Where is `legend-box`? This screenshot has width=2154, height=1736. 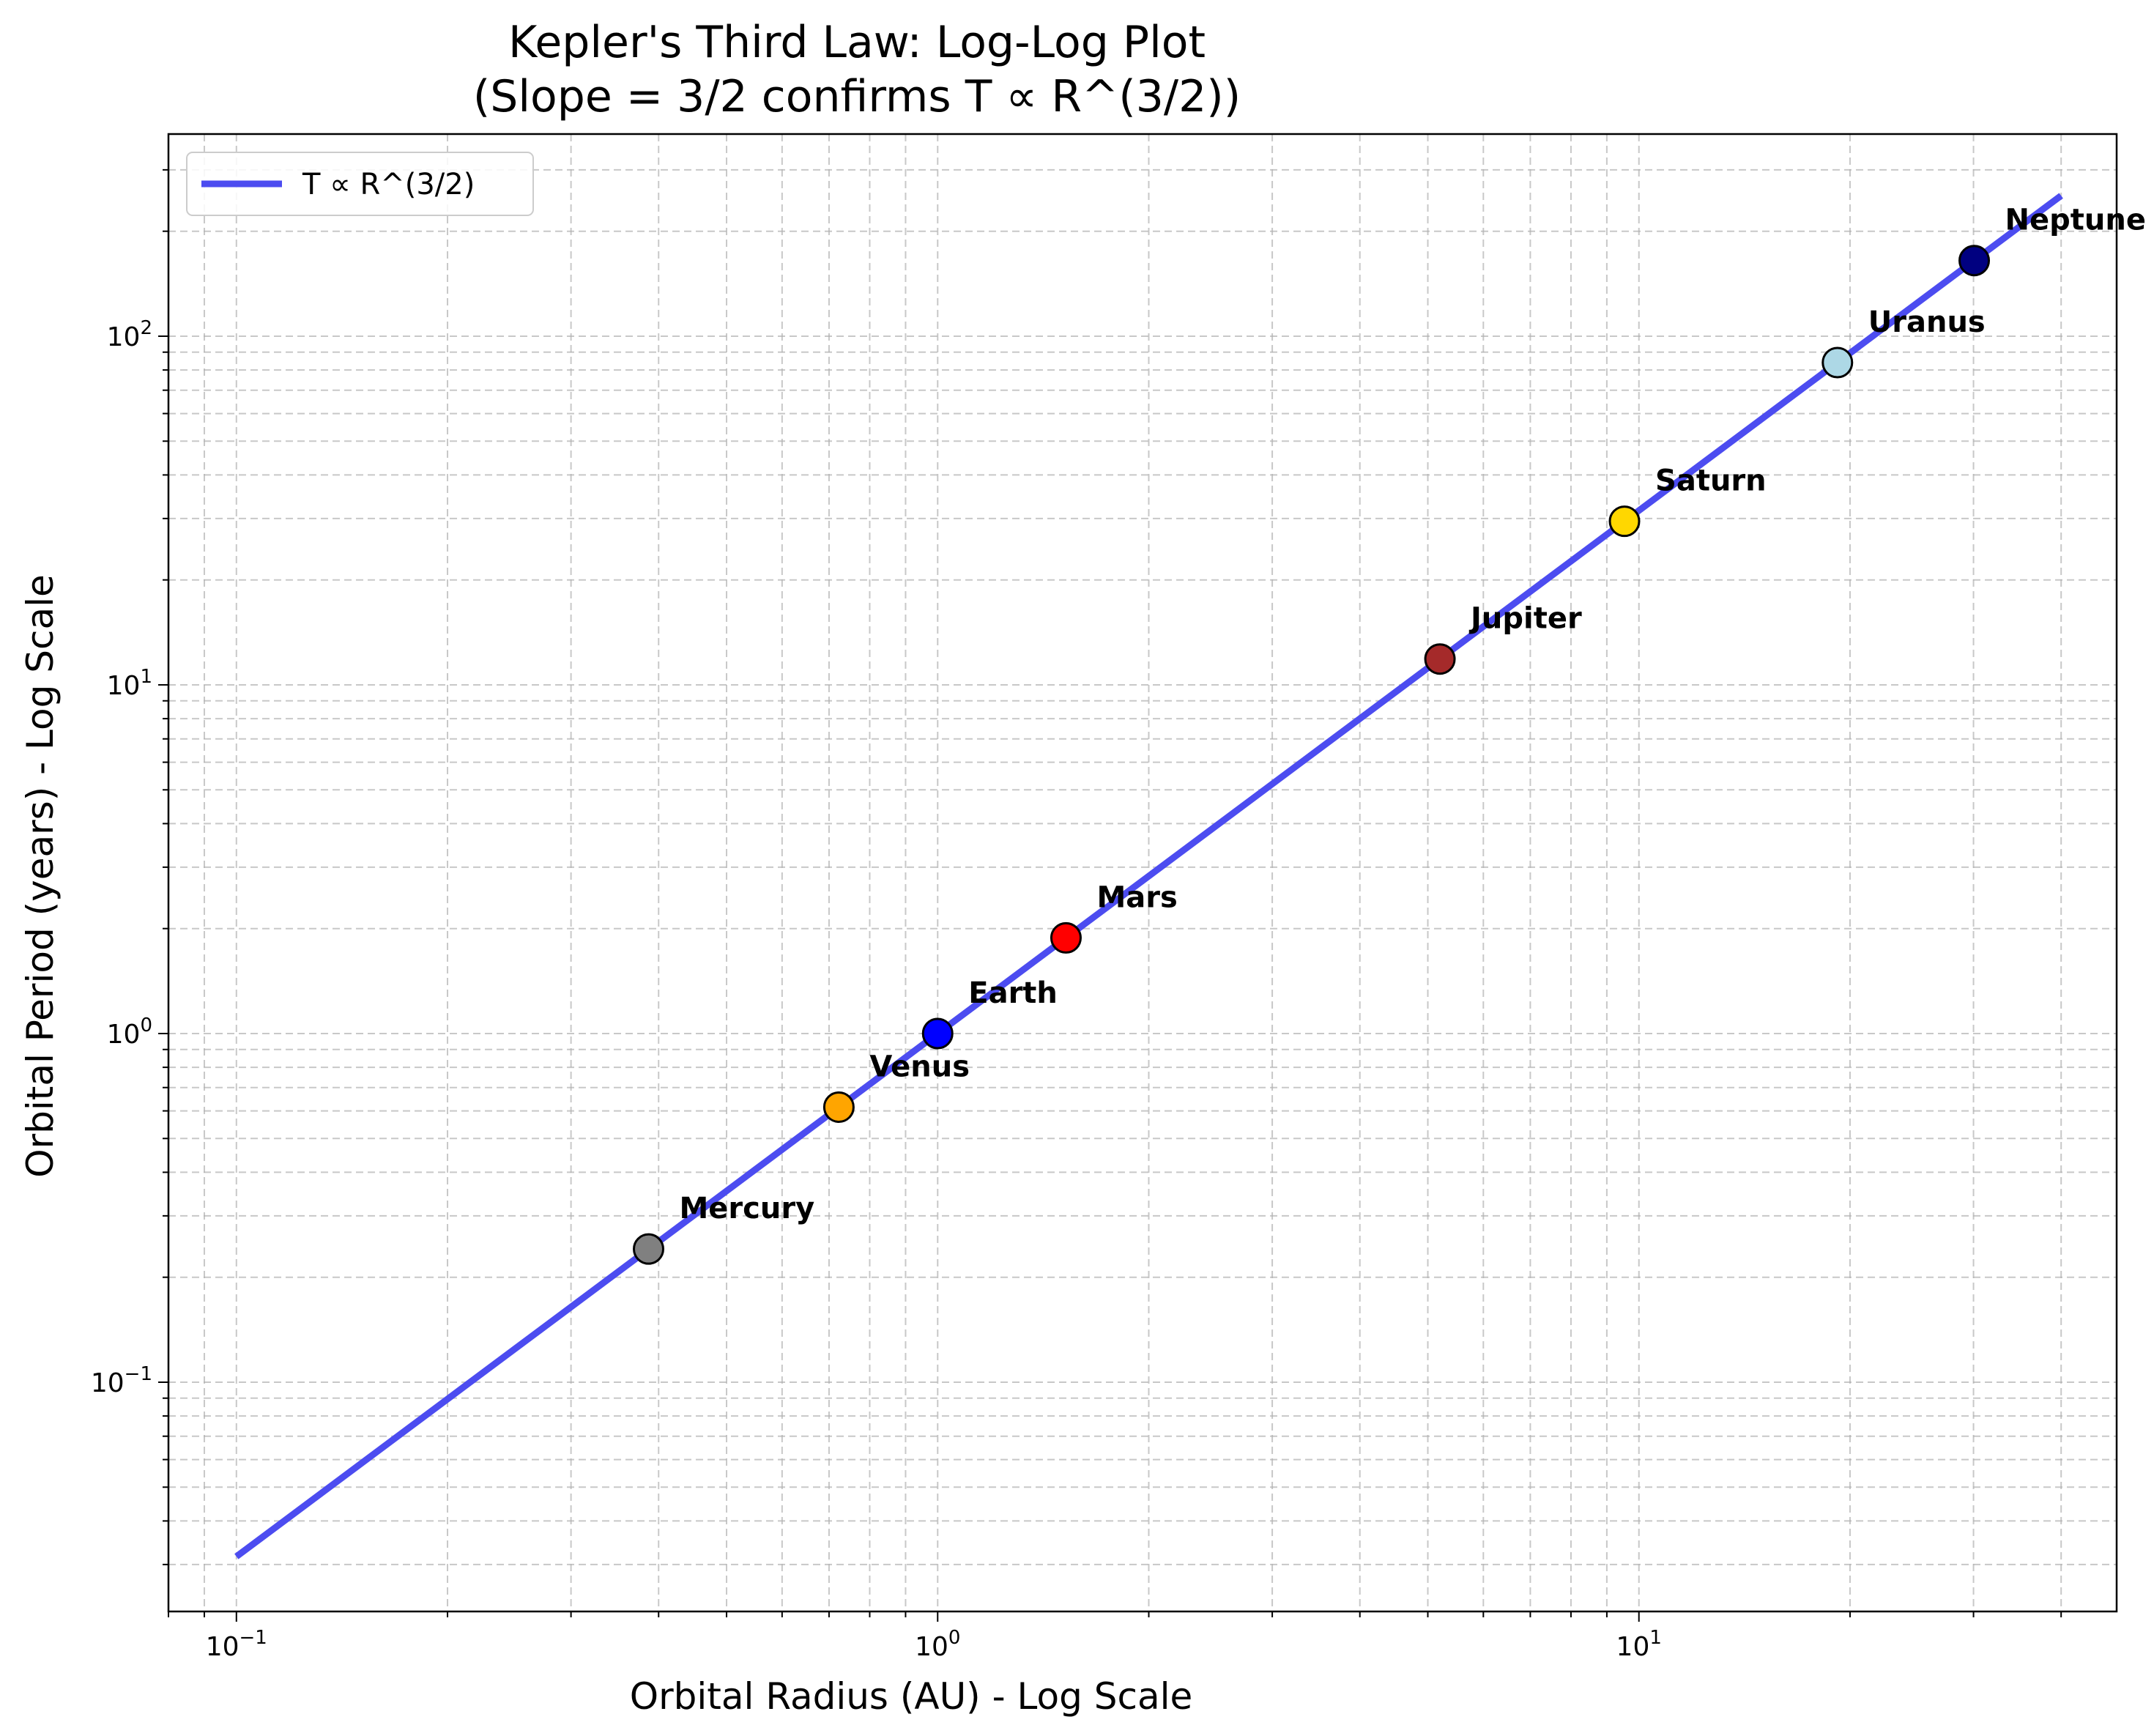 legend-box is located at coordinates (360, 184).